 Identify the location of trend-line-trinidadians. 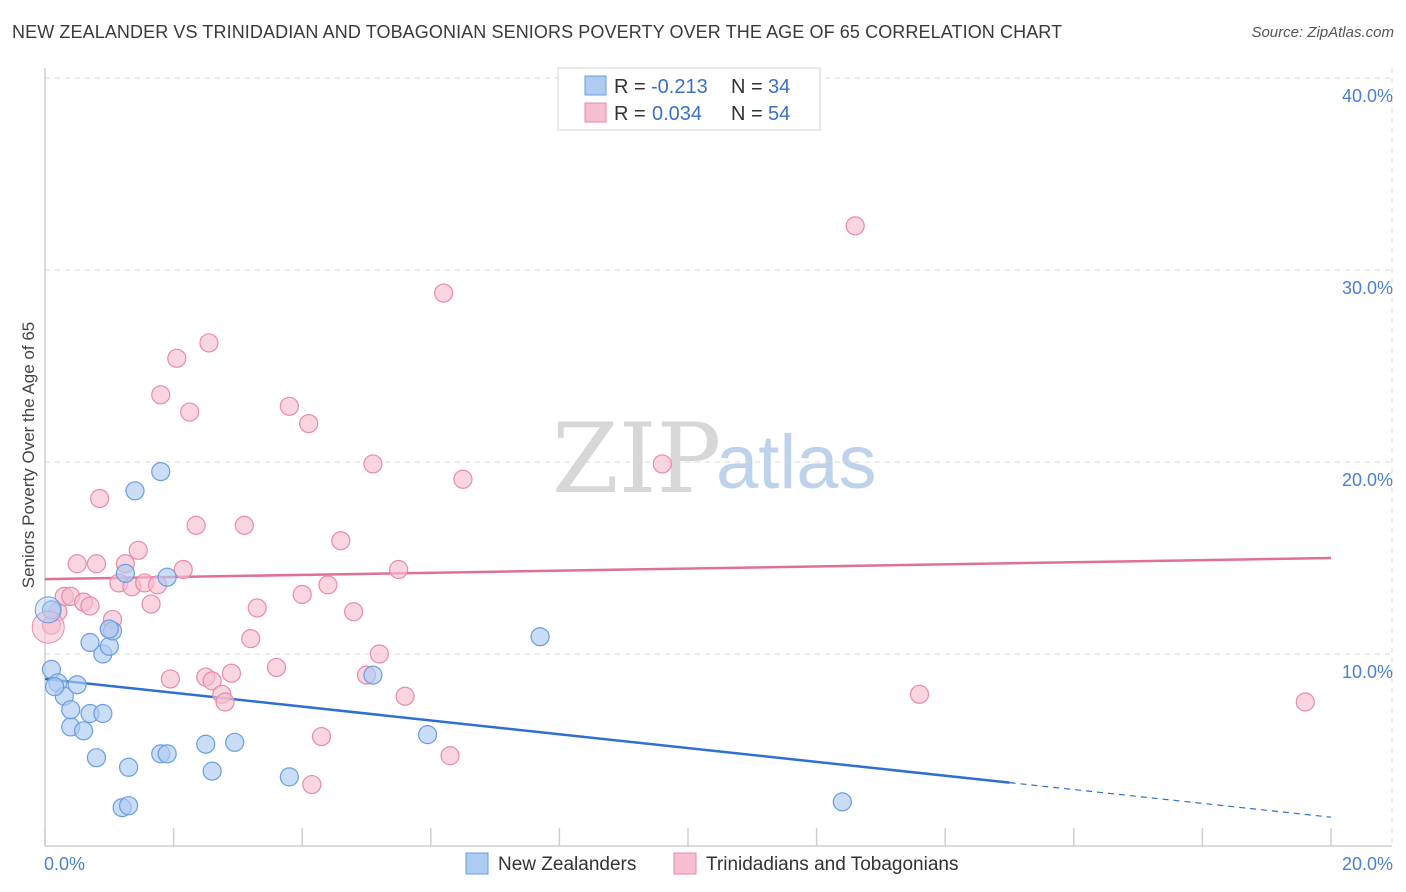
(688, 568).